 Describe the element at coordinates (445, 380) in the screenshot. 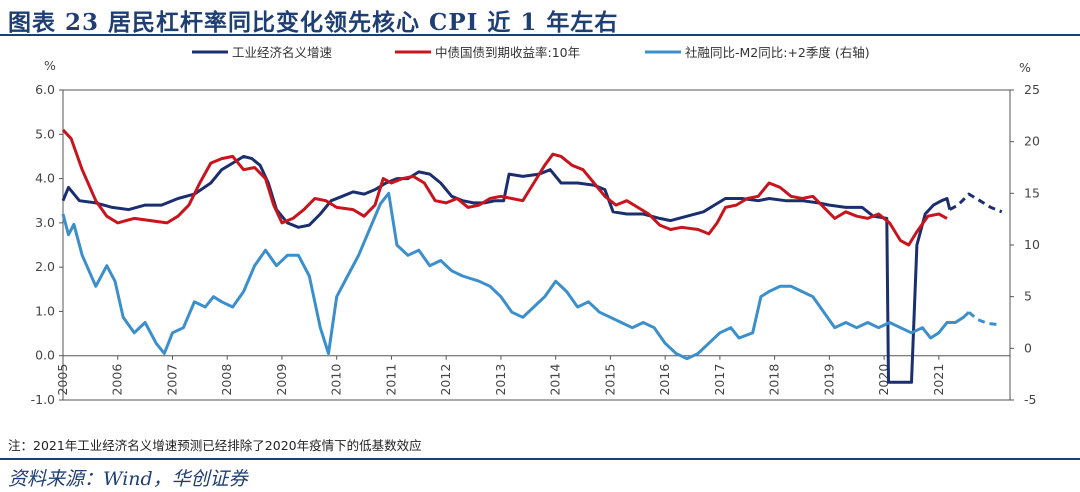

I see `x-tick-label: 2012` at that location.